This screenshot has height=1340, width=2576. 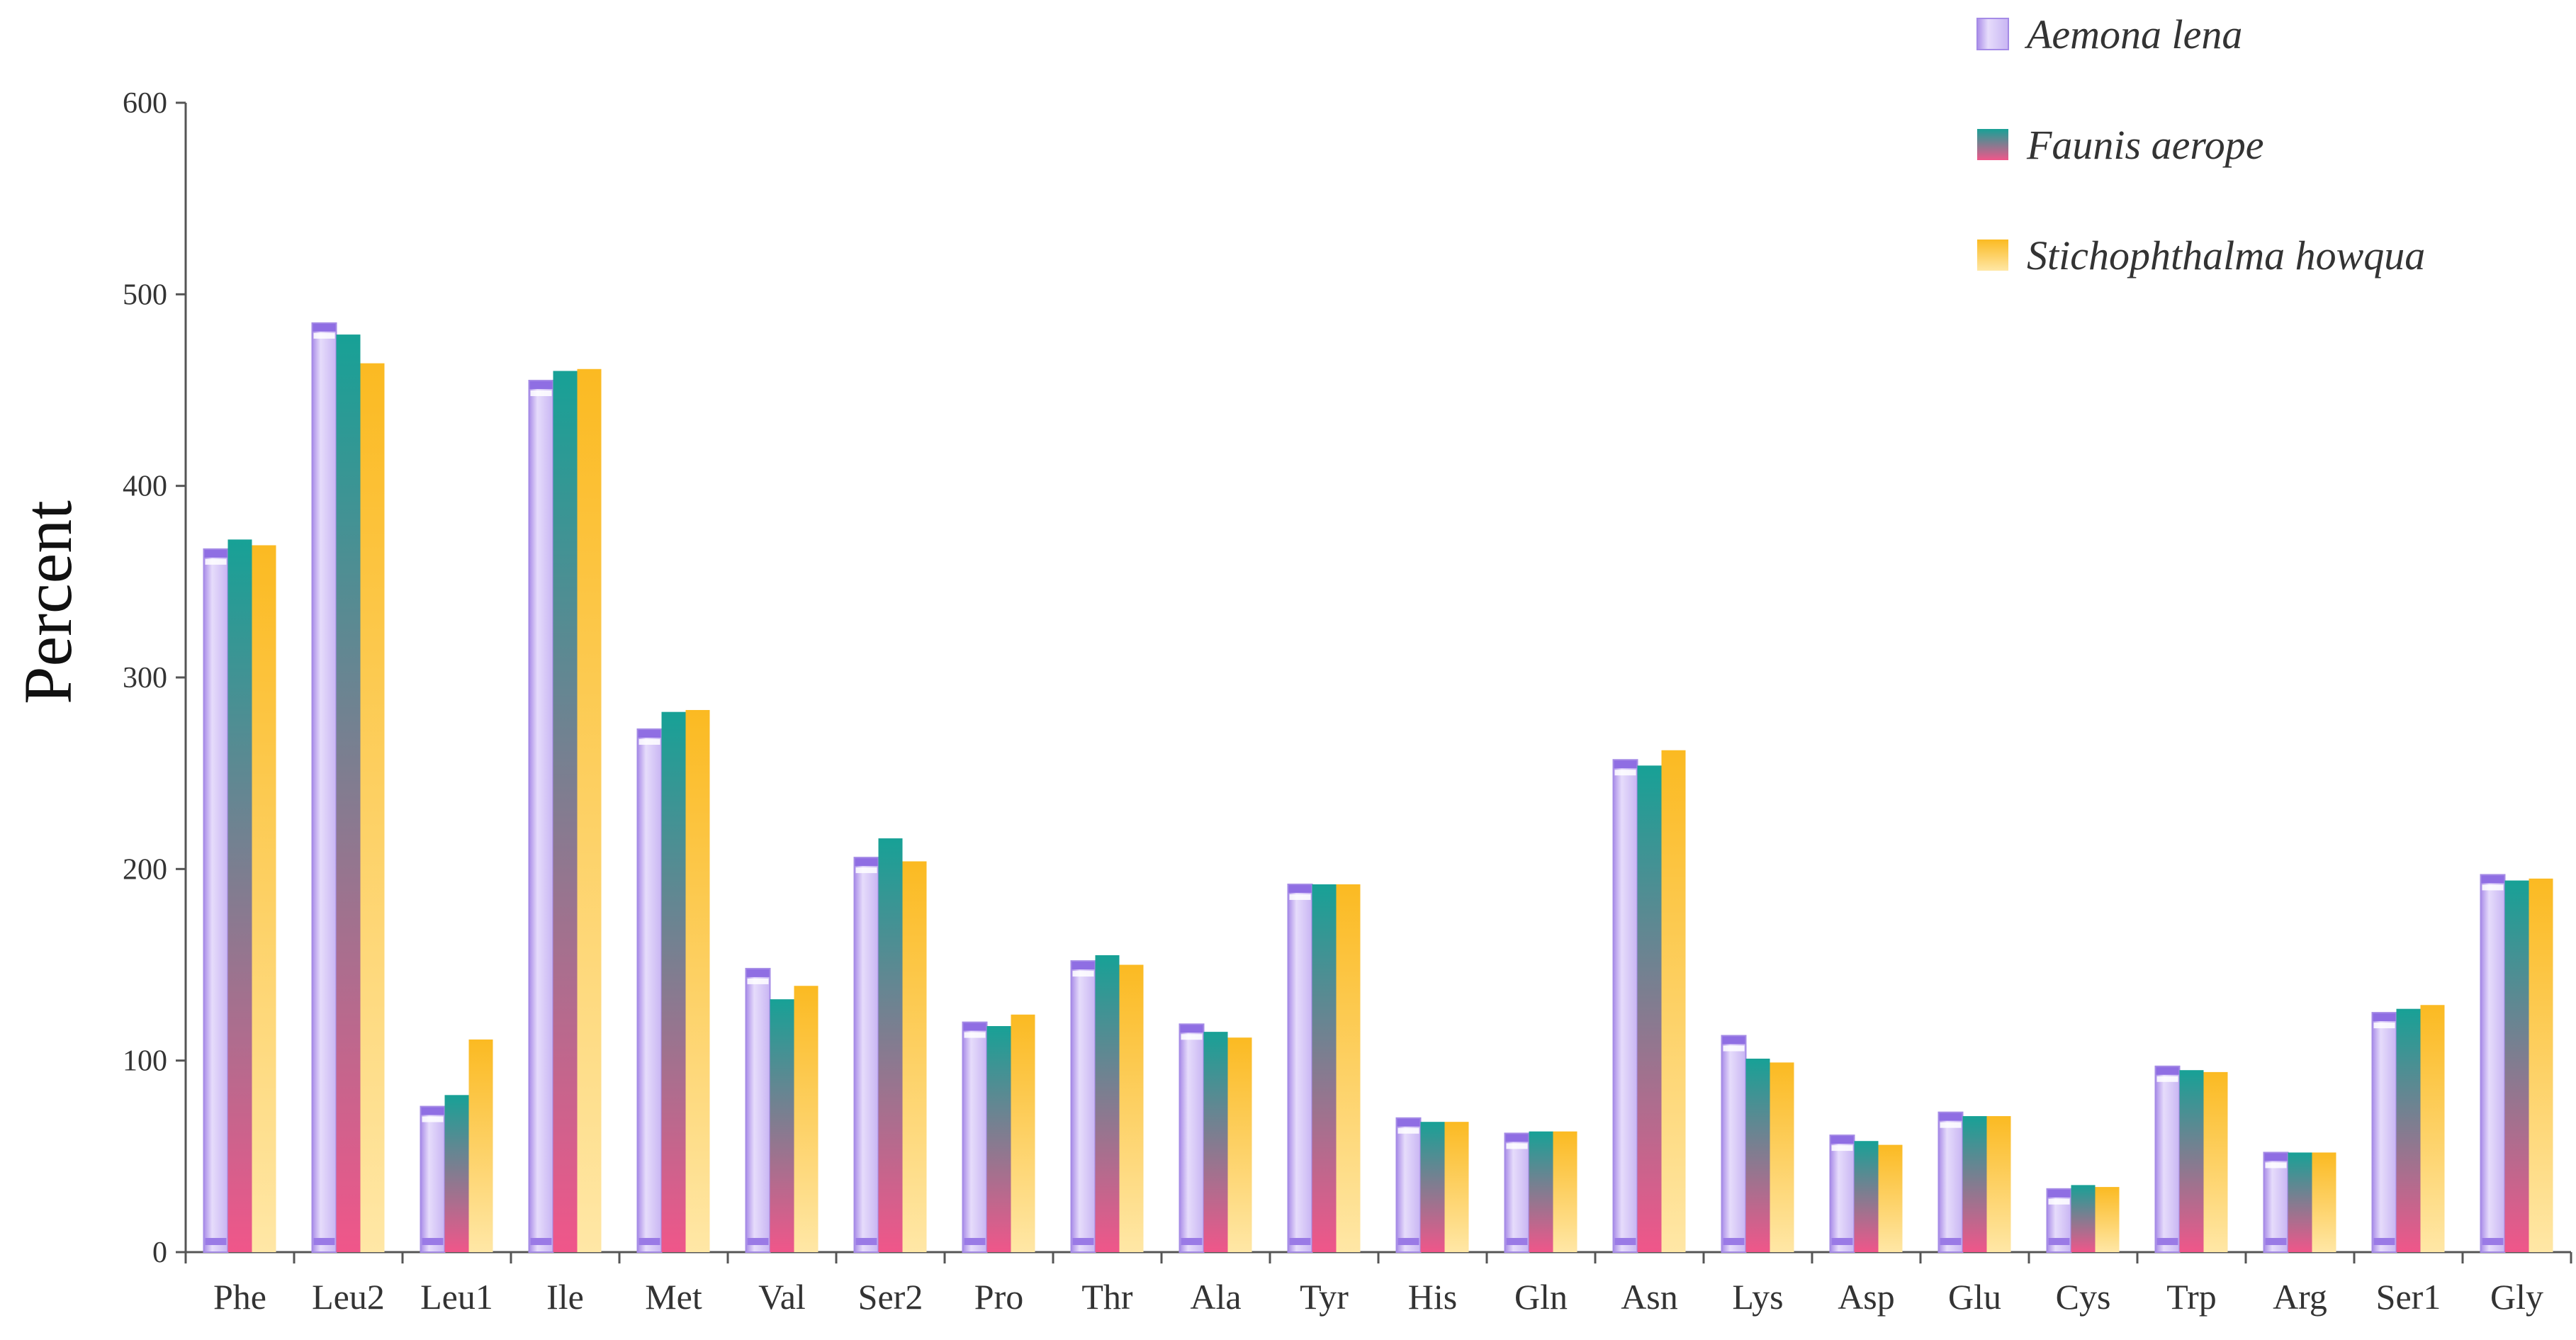 What do you see at coordinates (2541, 1065) in the screenshot?
I see `bar-stichophthalma-howqua-gly` at bounding box center [2541, 1065].